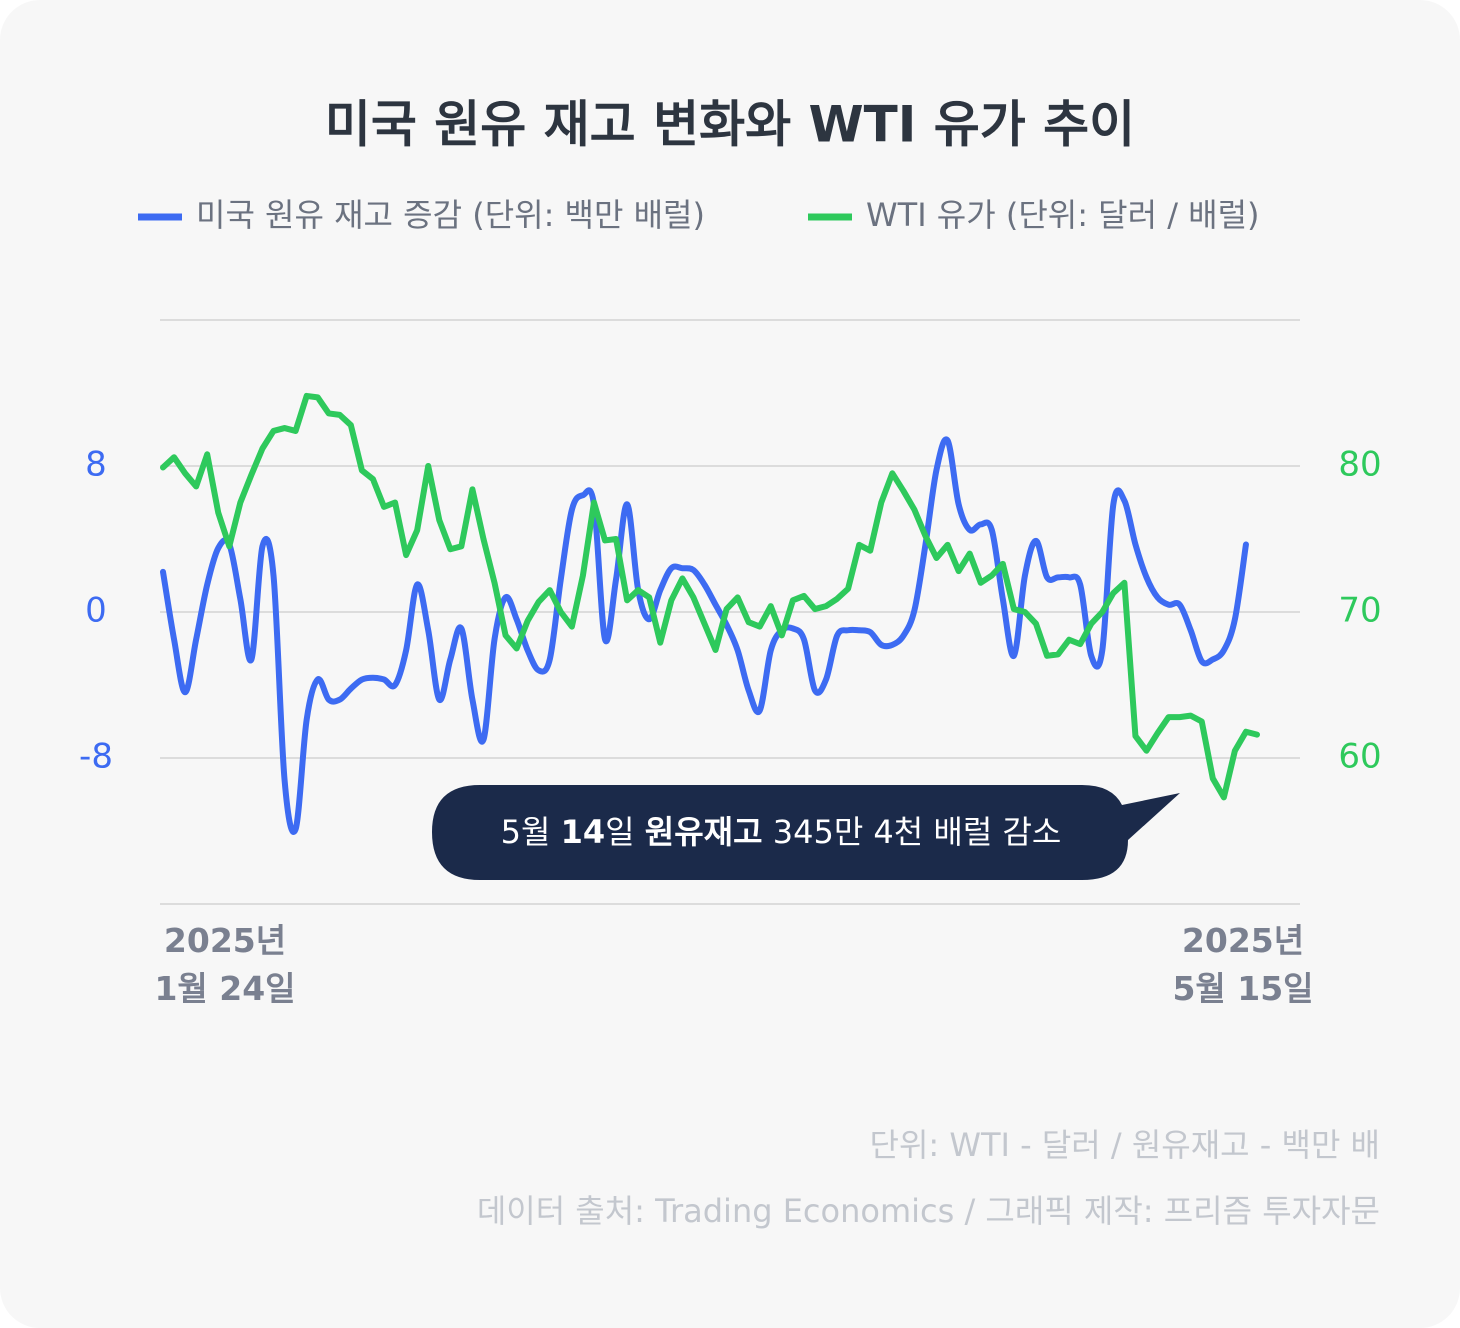 Image resolution: width=1460 pixels, height=1328 pixels. What do you see at coordinates (1359, 465) in the screenshot?
I see `y2-tick-label: 80` at bounding box center [1359, 465].